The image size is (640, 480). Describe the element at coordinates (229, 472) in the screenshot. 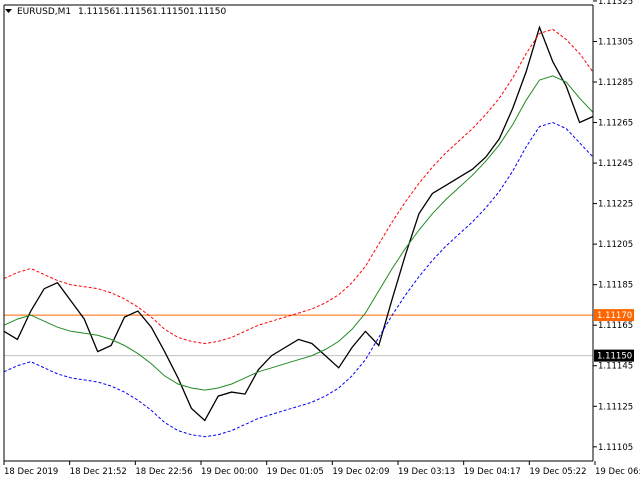

I see `x-tick-label: 19 Dec 00:00` at that location.